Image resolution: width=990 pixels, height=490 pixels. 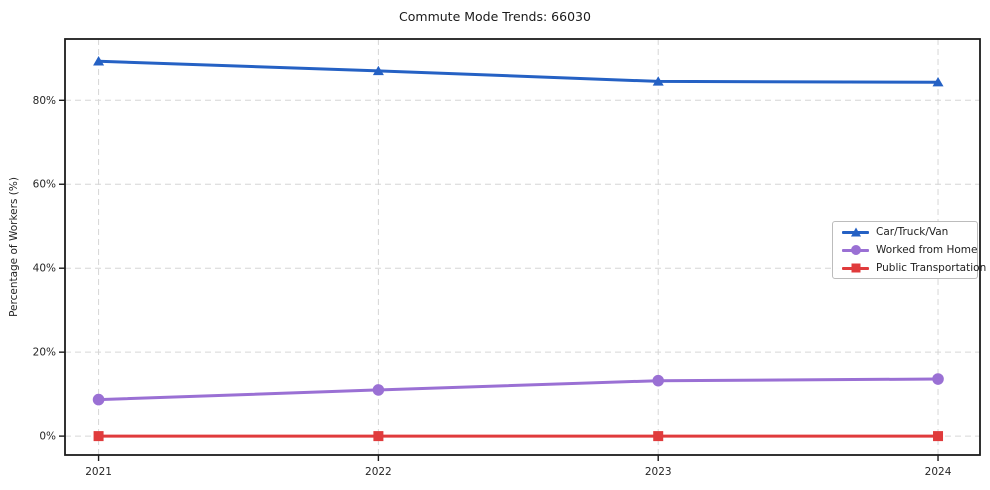 I want to click on legend-label: Car/Truck/Van, so click(x=912, y=232).